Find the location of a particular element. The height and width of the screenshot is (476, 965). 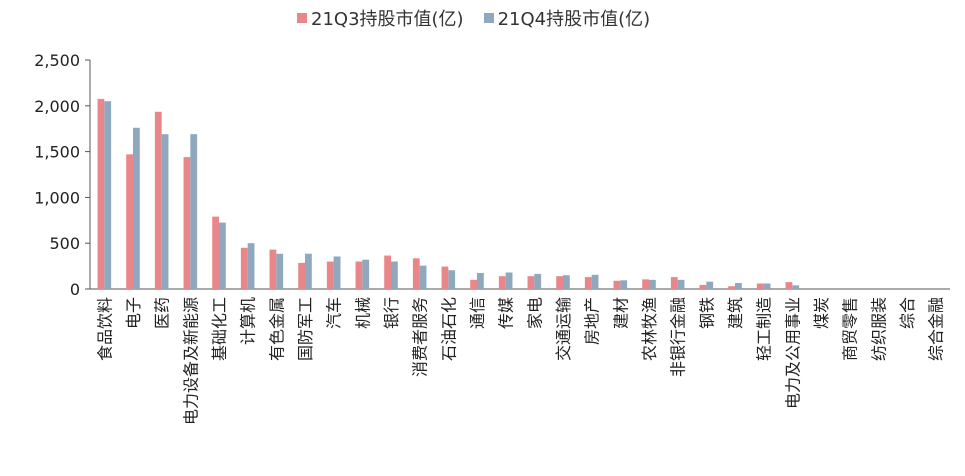

category-label: 传媒 is located at coordinates (506, 313).